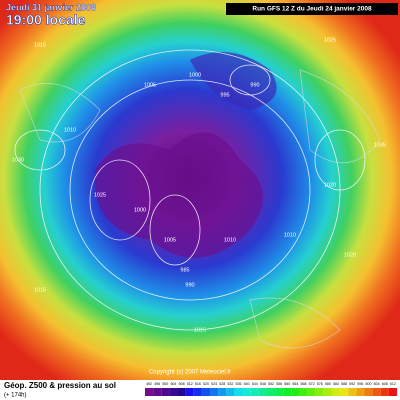  Describe the element at coordinates (263, 384) in the screenshot. I see `colorbar-label: 548` at that location.